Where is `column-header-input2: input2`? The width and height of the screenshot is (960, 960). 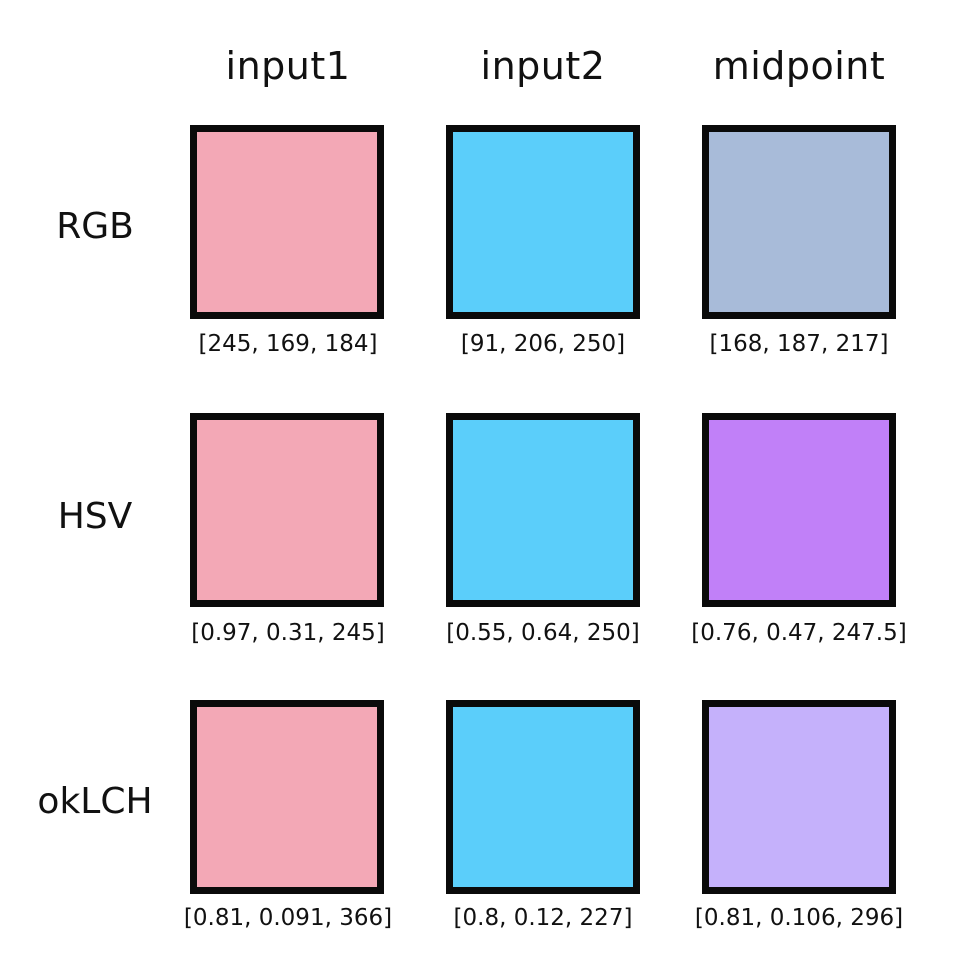
column-header-input2: input2 is located at coordinates (543, 66).